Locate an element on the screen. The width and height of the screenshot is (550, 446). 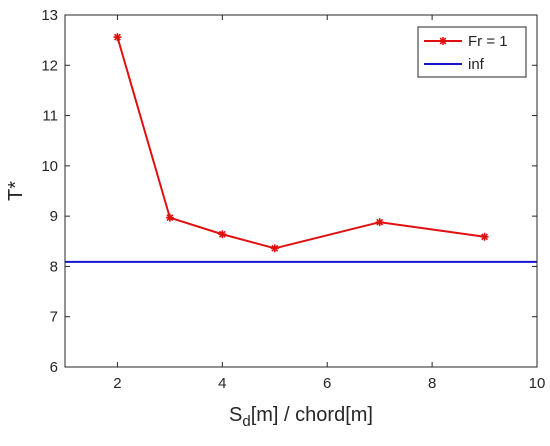
x-tick-label: 2 is located at coordinates (117, 383).